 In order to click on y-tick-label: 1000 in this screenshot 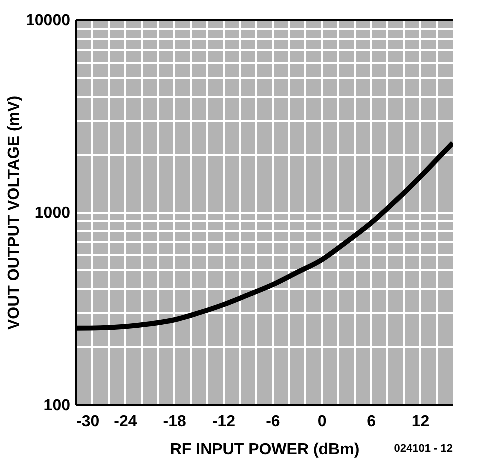, I will do `click(52, 213)`.